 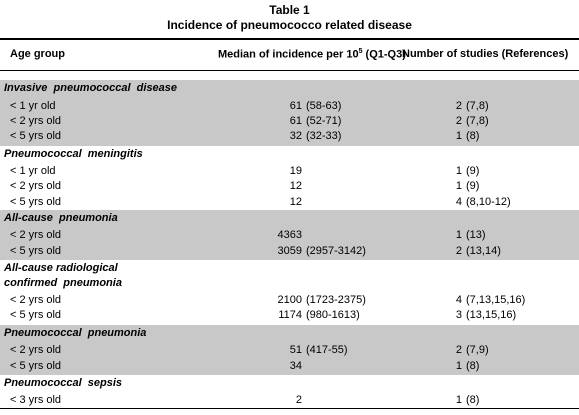 What do you see at coordinates (488, 202) in the screenshot?
I see `references-cell: (8,10-12)` at bounding box center [488, 202].